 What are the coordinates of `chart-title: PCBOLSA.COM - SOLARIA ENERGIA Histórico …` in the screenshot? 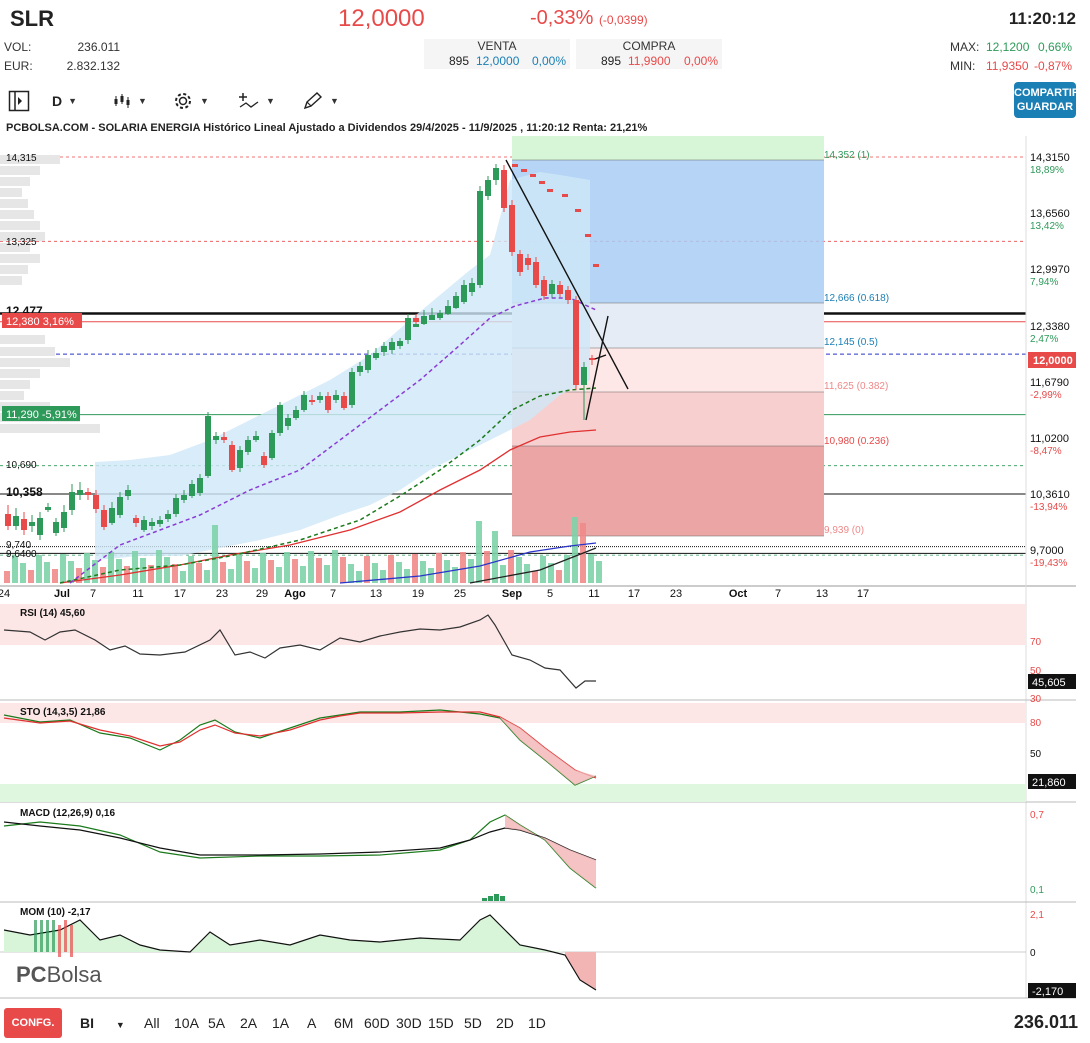 It's located at (327, 128).